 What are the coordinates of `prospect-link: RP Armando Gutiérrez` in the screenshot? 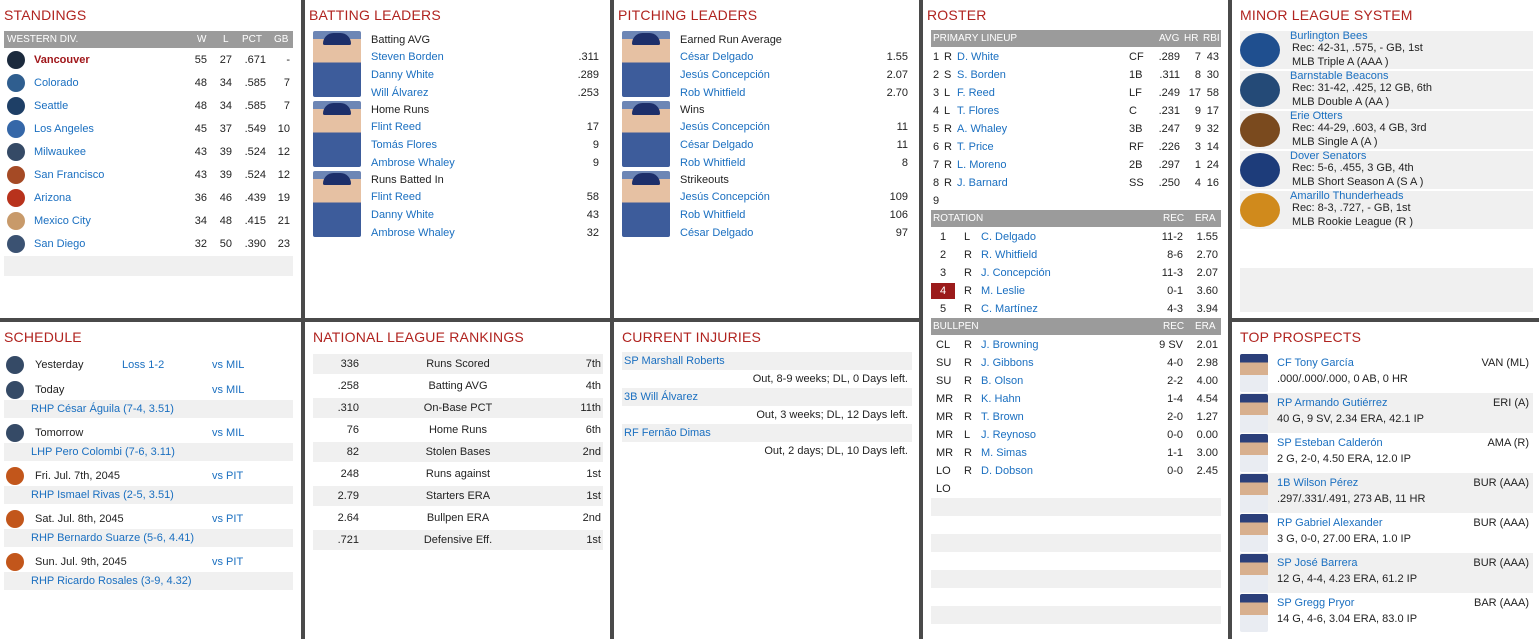 It's located at (1332, 403).